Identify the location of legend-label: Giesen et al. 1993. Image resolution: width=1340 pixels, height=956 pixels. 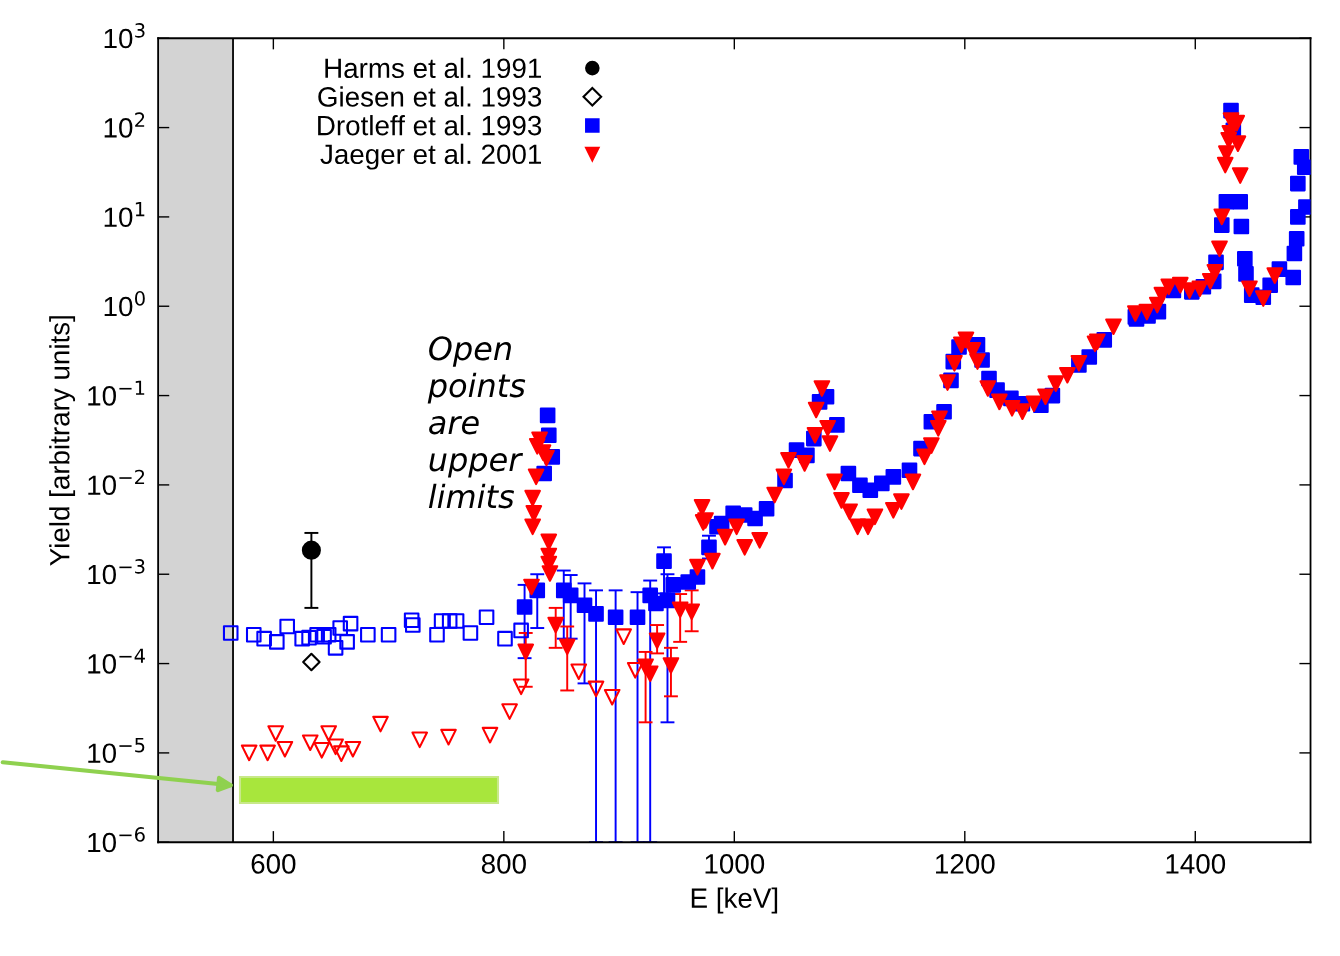
(430, 96).